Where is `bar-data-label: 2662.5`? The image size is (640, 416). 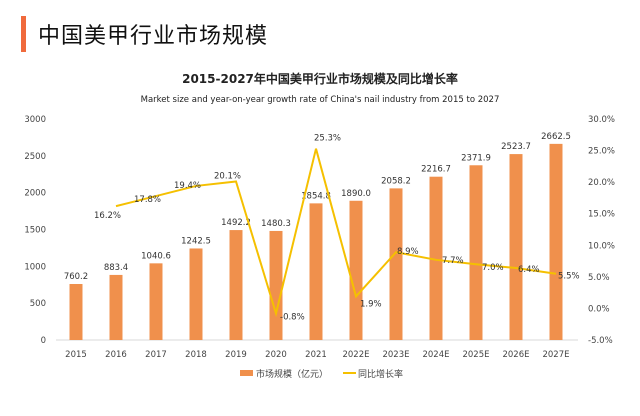
bar-data-label: 2662.5 is located at coordinates (556, 137).